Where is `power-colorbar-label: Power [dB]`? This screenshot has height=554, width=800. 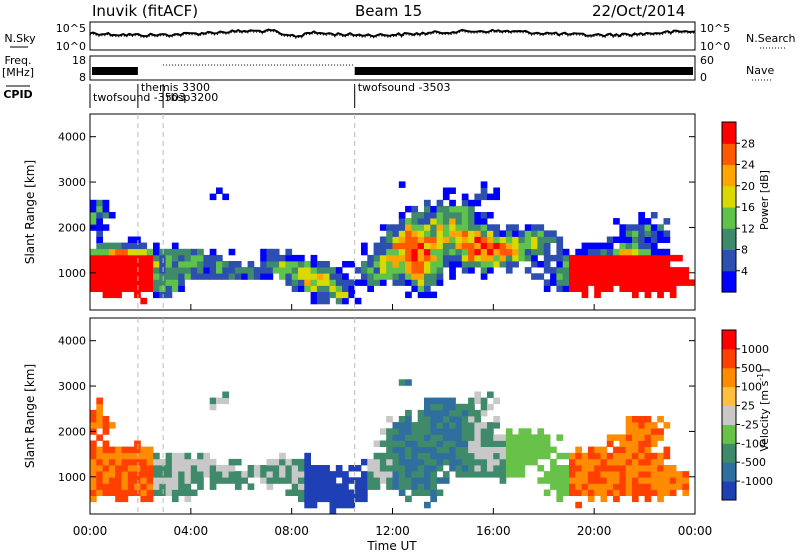 power-colorbar-label: Power [dB] is located at coordinates (764, 200).